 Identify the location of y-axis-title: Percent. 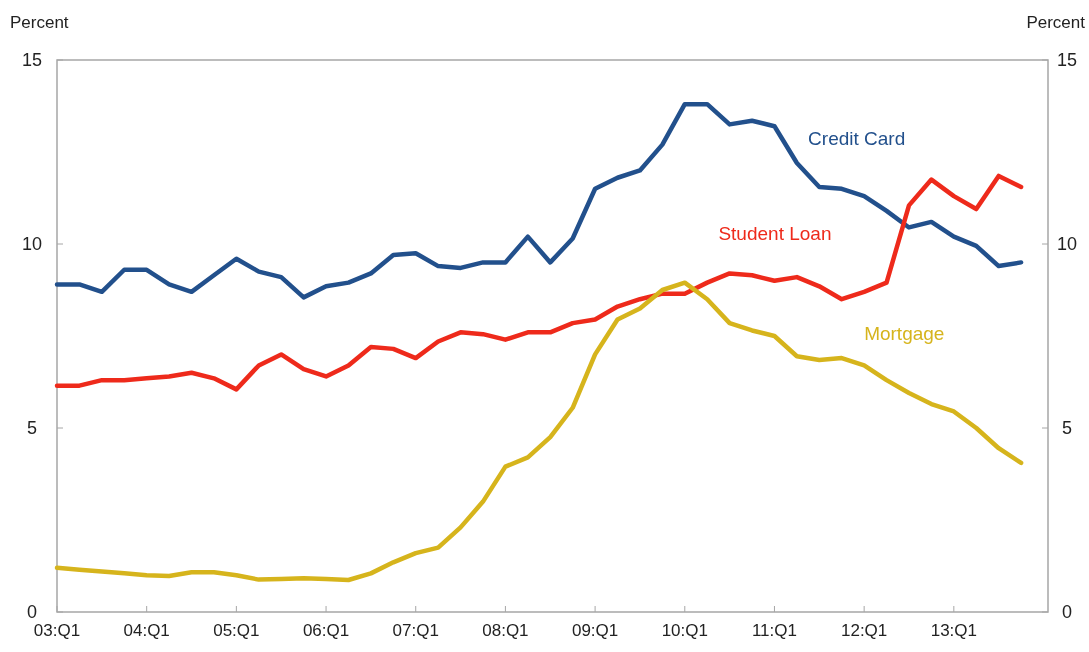
(39, 22).